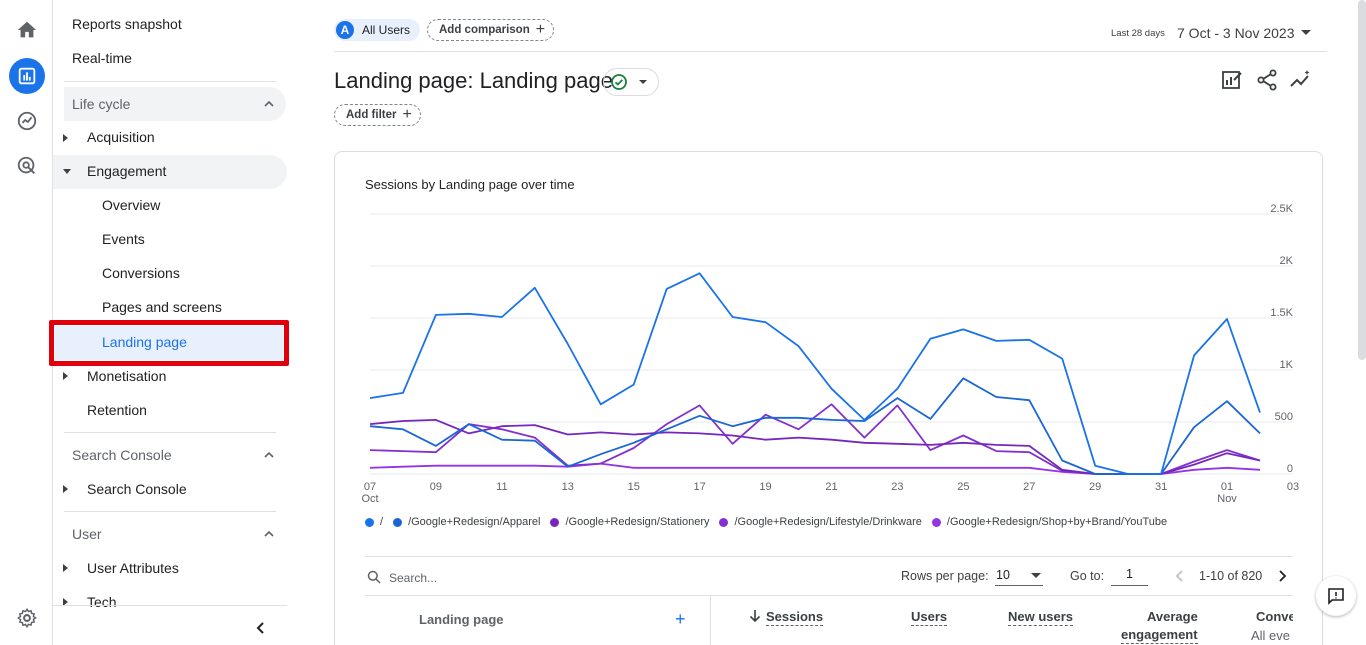  I want to click on legend-item: /Google+Redesign/Apparel, so click(466, 522).